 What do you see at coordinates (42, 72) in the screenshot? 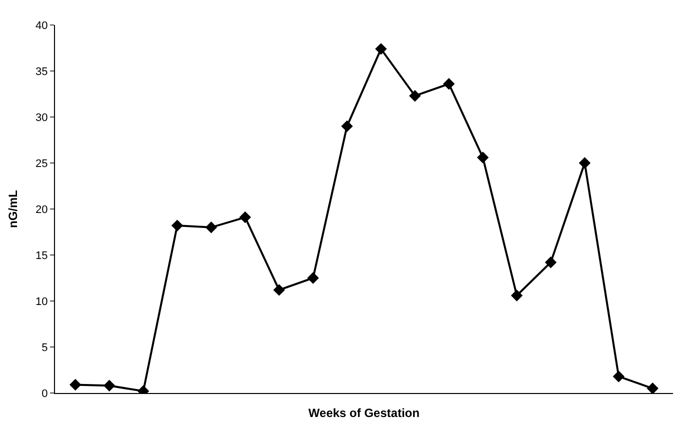
I see `y-tick-label: 35` at bounding box center [42, 72].